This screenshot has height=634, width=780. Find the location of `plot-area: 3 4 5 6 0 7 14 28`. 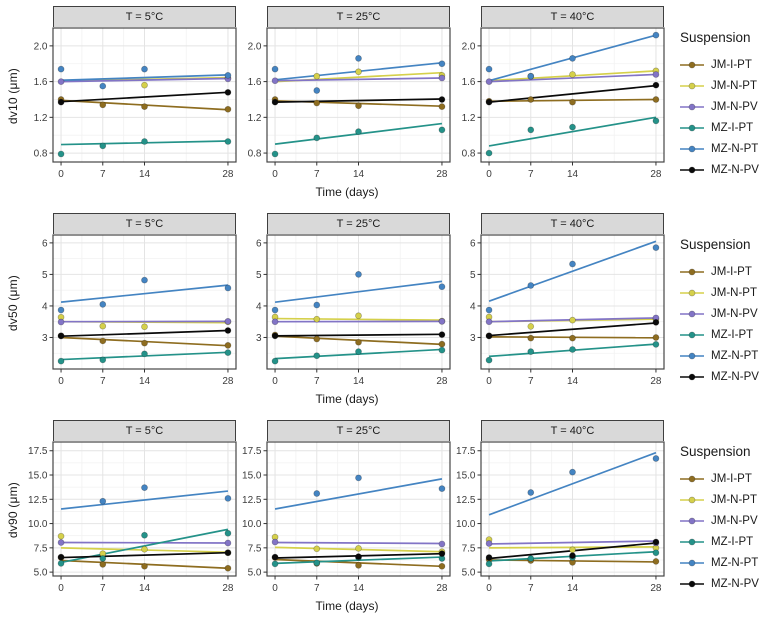

plot-area: 3 4 5 6 0 7 14 28 is located at coordinates (353, 310).